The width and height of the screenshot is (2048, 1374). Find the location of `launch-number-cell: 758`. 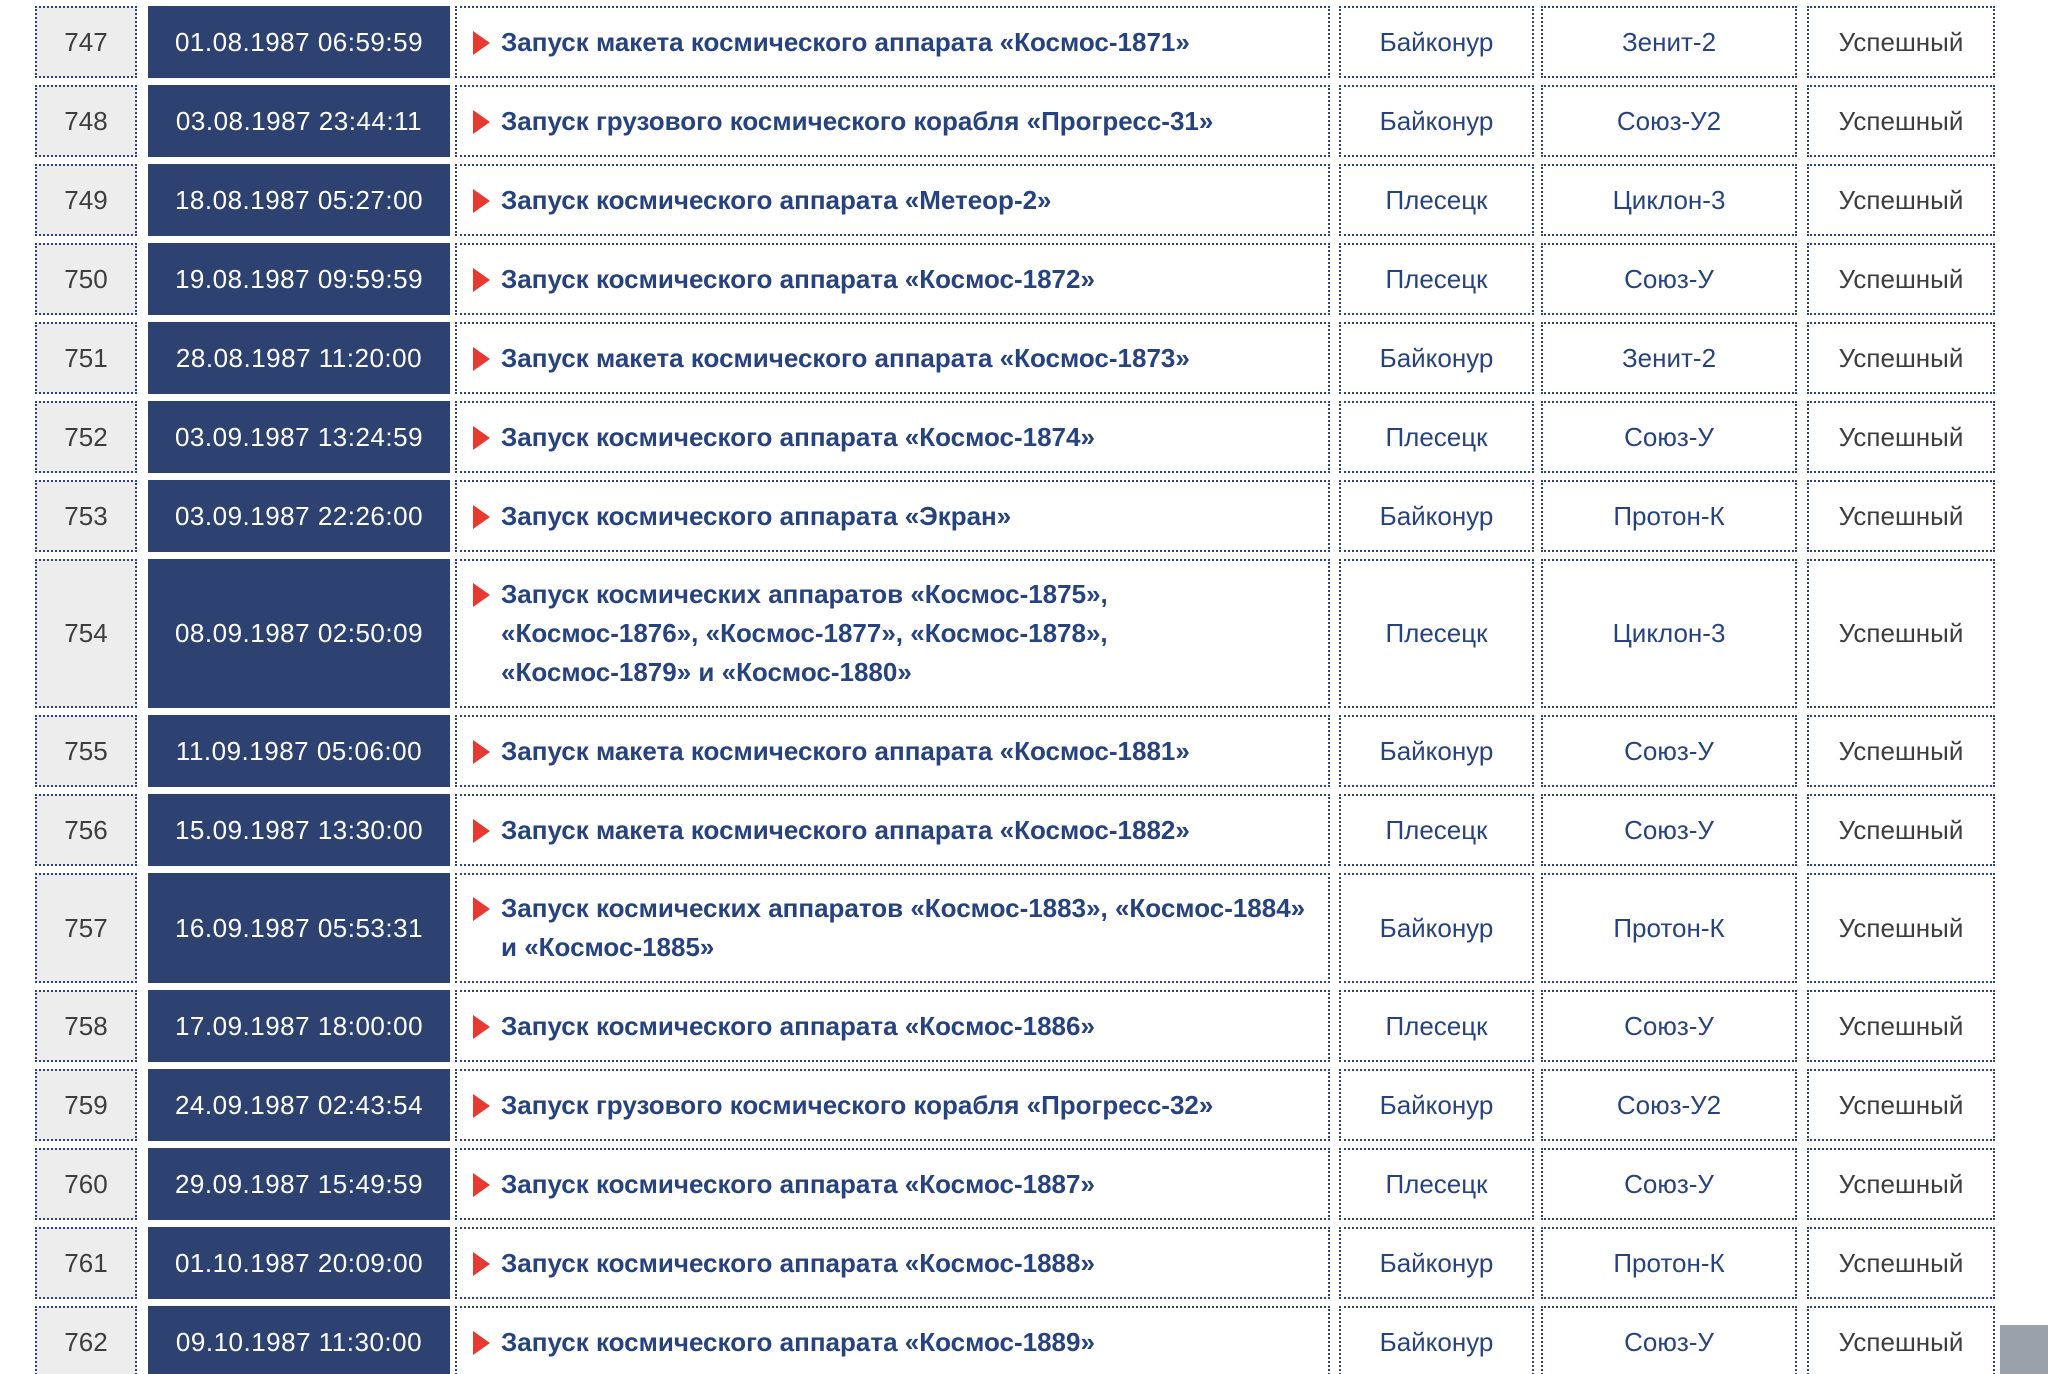

launch-number-cell: 758 is located at coordinates (86, 1026).